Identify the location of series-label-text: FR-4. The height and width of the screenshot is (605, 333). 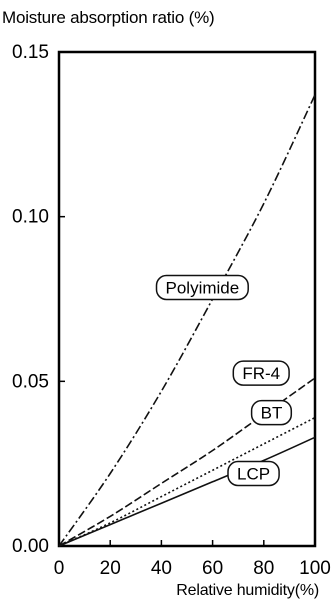
(261, 373).